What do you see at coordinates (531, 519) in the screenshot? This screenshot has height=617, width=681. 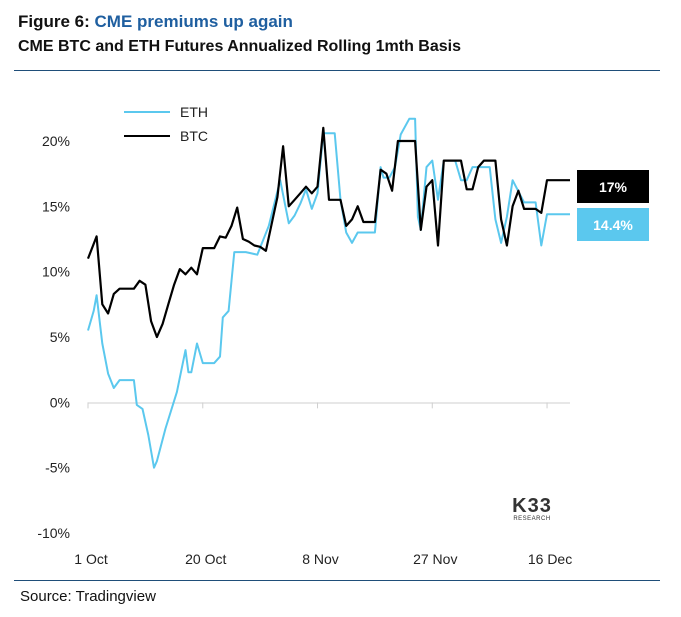 I see `logo-sub: RESEARCH` at bounding box center [531, 519].